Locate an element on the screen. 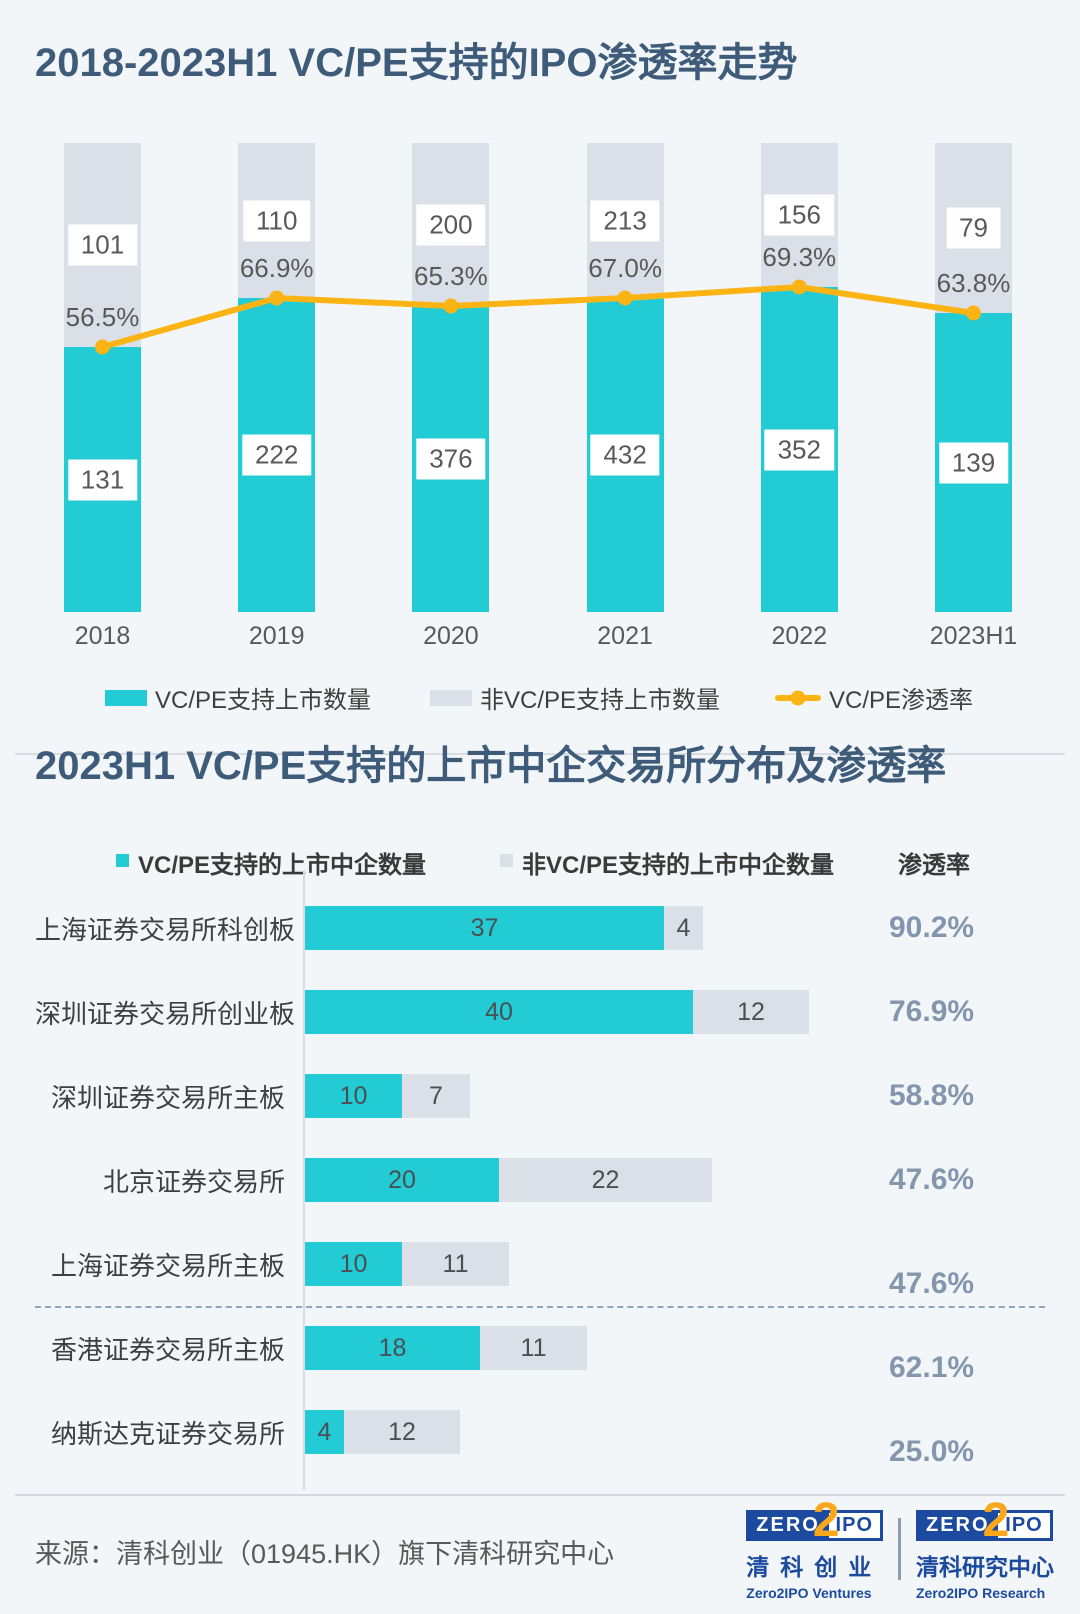 This screenshot has height=1614, width=1080. chart2-y-axis-line is located at coordinates (304, 1180).